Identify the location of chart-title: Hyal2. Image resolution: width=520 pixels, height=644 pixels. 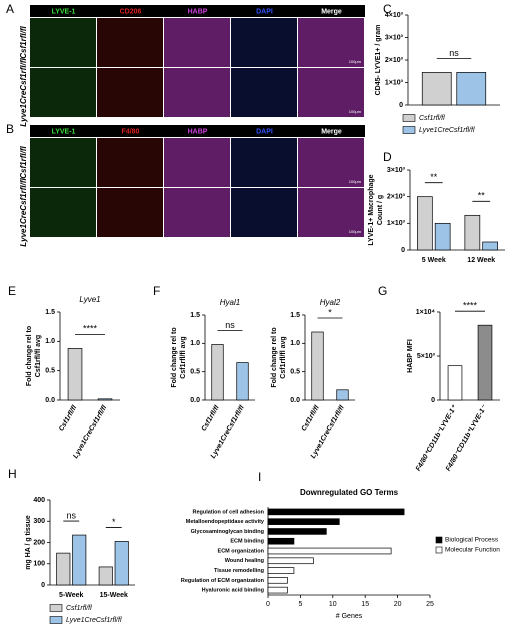
(330, 302).